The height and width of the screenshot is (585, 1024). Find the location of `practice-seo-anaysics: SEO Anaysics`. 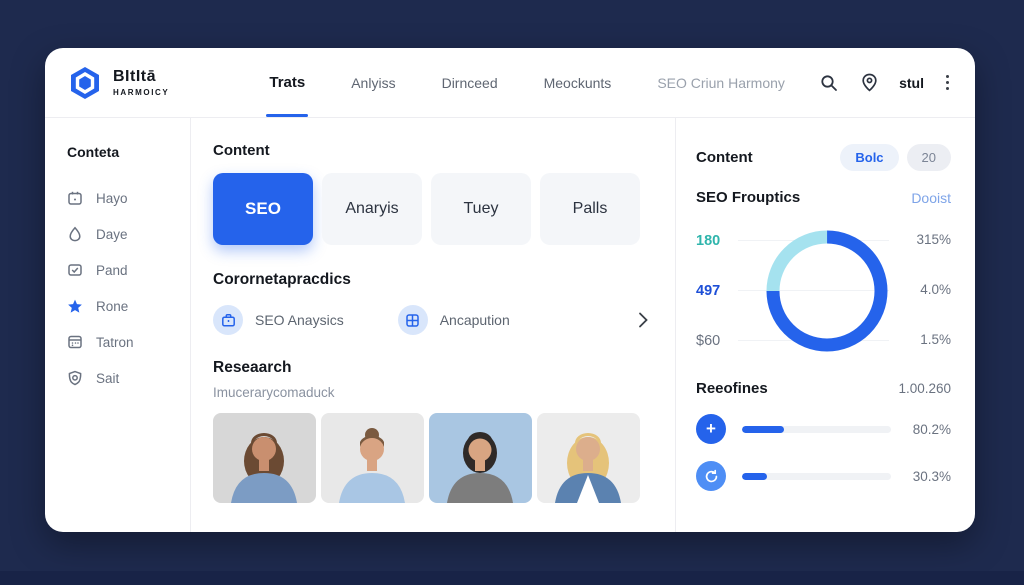

practice-seo-anaysics: SEO Anaysics is located at coordinates (278, 320).